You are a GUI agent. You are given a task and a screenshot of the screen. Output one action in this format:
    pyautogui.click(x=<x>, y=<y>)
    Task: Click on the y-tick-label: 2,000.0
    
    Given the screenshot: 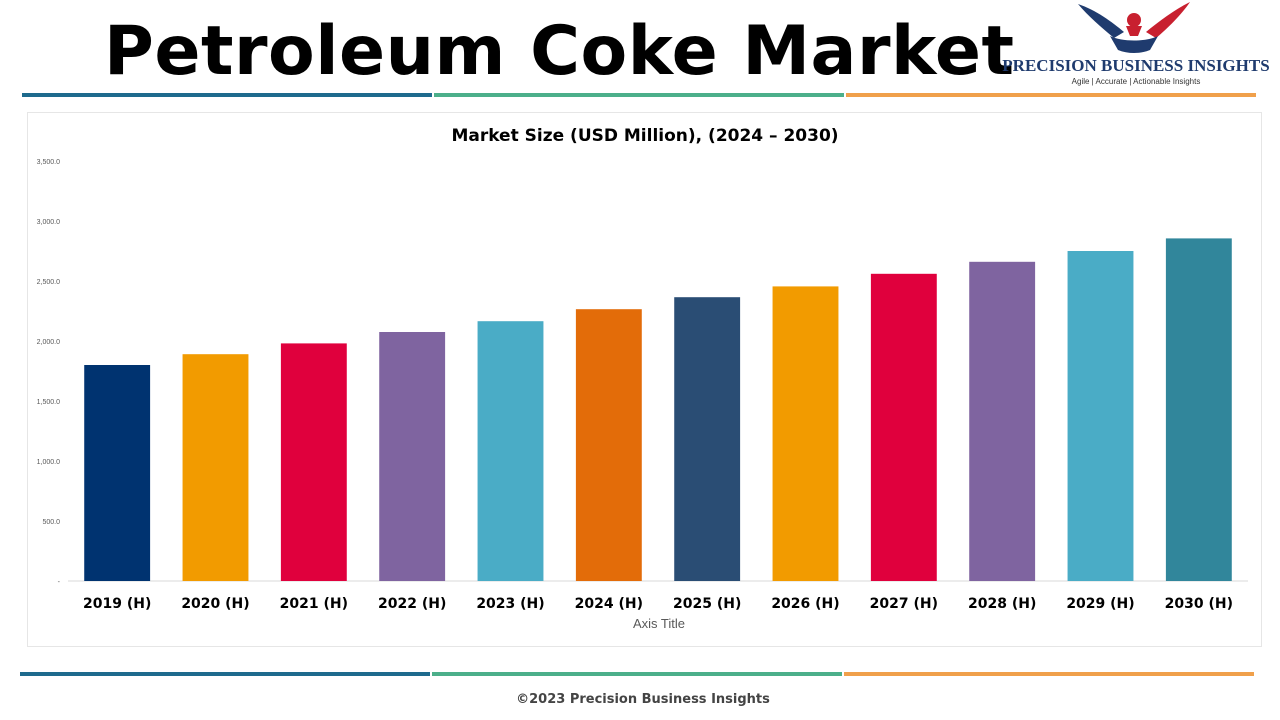 What is the action you would take?
    pyautogui.click(x=48, y=342)
    